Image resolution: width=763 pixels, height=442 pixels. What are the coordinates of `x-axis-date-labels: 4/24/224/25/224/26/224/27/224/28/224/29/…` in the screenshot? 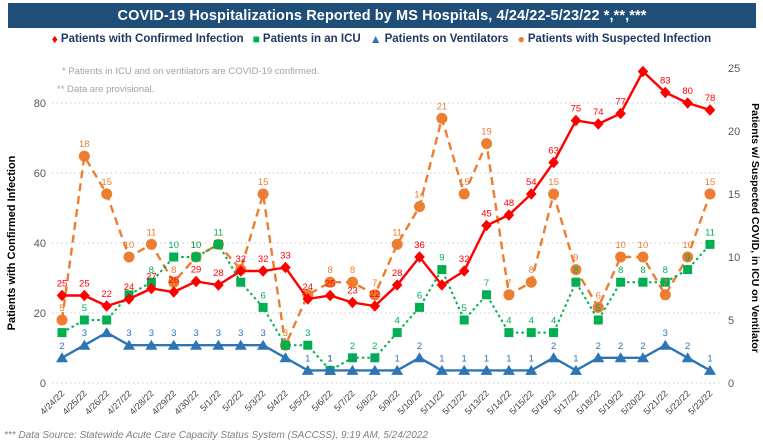 It's located at (376, 402).